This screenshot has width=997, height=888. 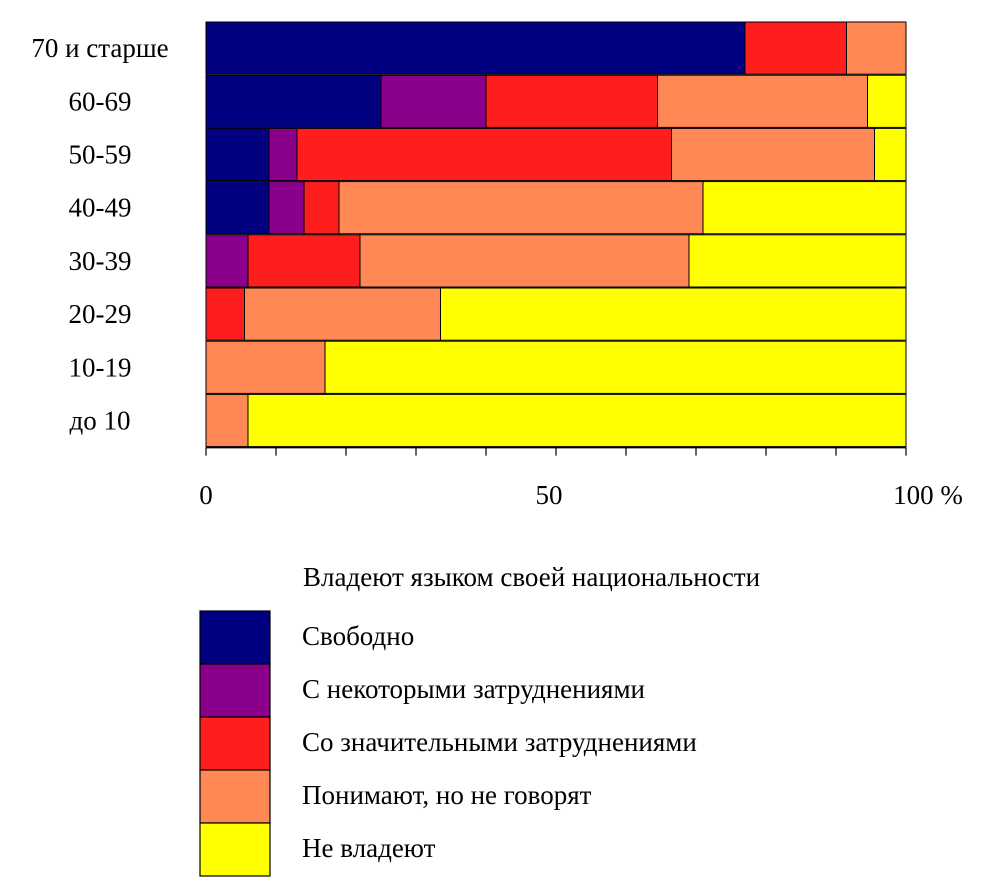 What do you see at coordinates (581, 478) in the screenshot?
I see `x-axis: 0 50 100 %` at bounding box center [581, 478].